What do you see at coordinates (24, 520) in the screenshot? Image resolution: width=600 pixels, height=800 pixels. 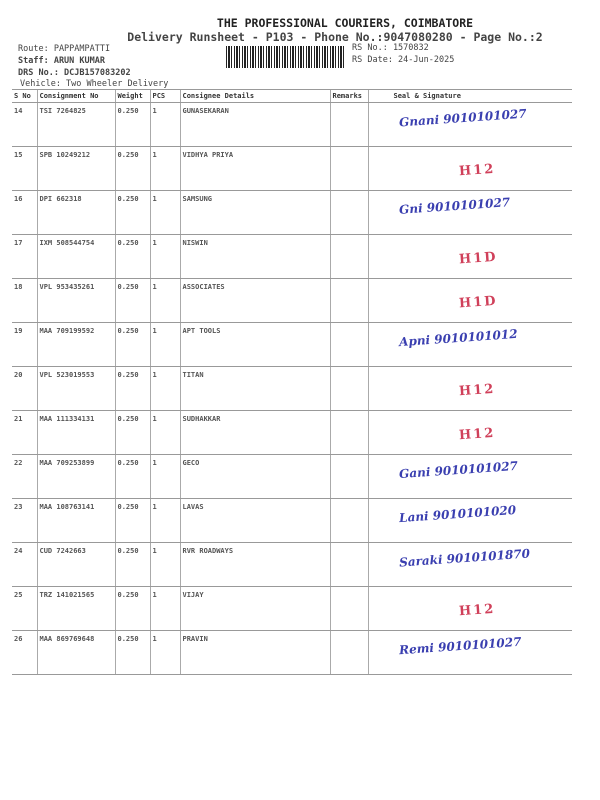 I see `sno-cell: 23` at bounding box center [24, 520].